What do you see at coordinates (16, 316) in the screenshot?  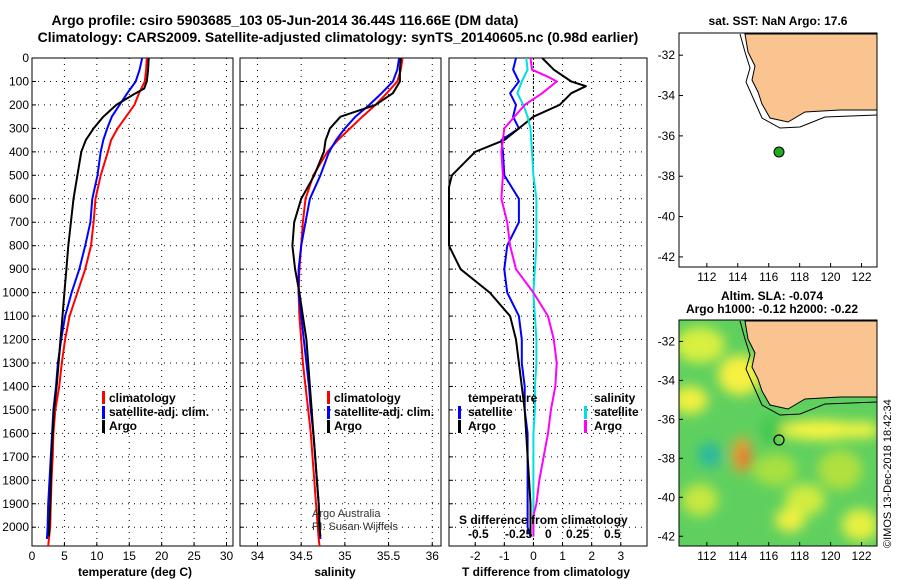 I see `y-tick-label: 1100` at bounding box center [16, 316].